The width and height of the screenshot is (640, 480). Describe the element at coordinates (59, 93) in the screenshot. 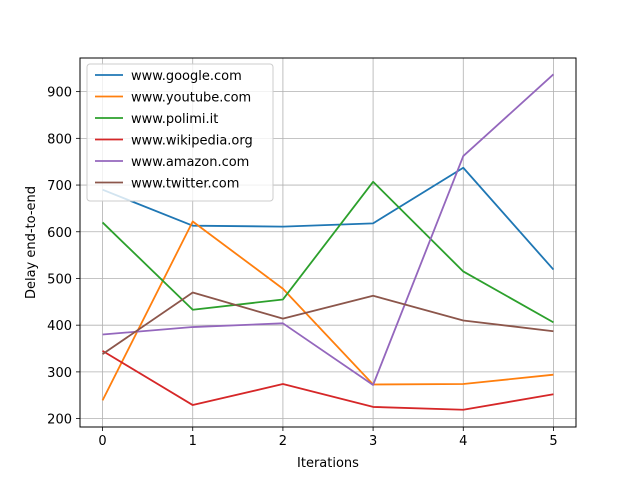

I see `y-tick-label: 900` at that location.